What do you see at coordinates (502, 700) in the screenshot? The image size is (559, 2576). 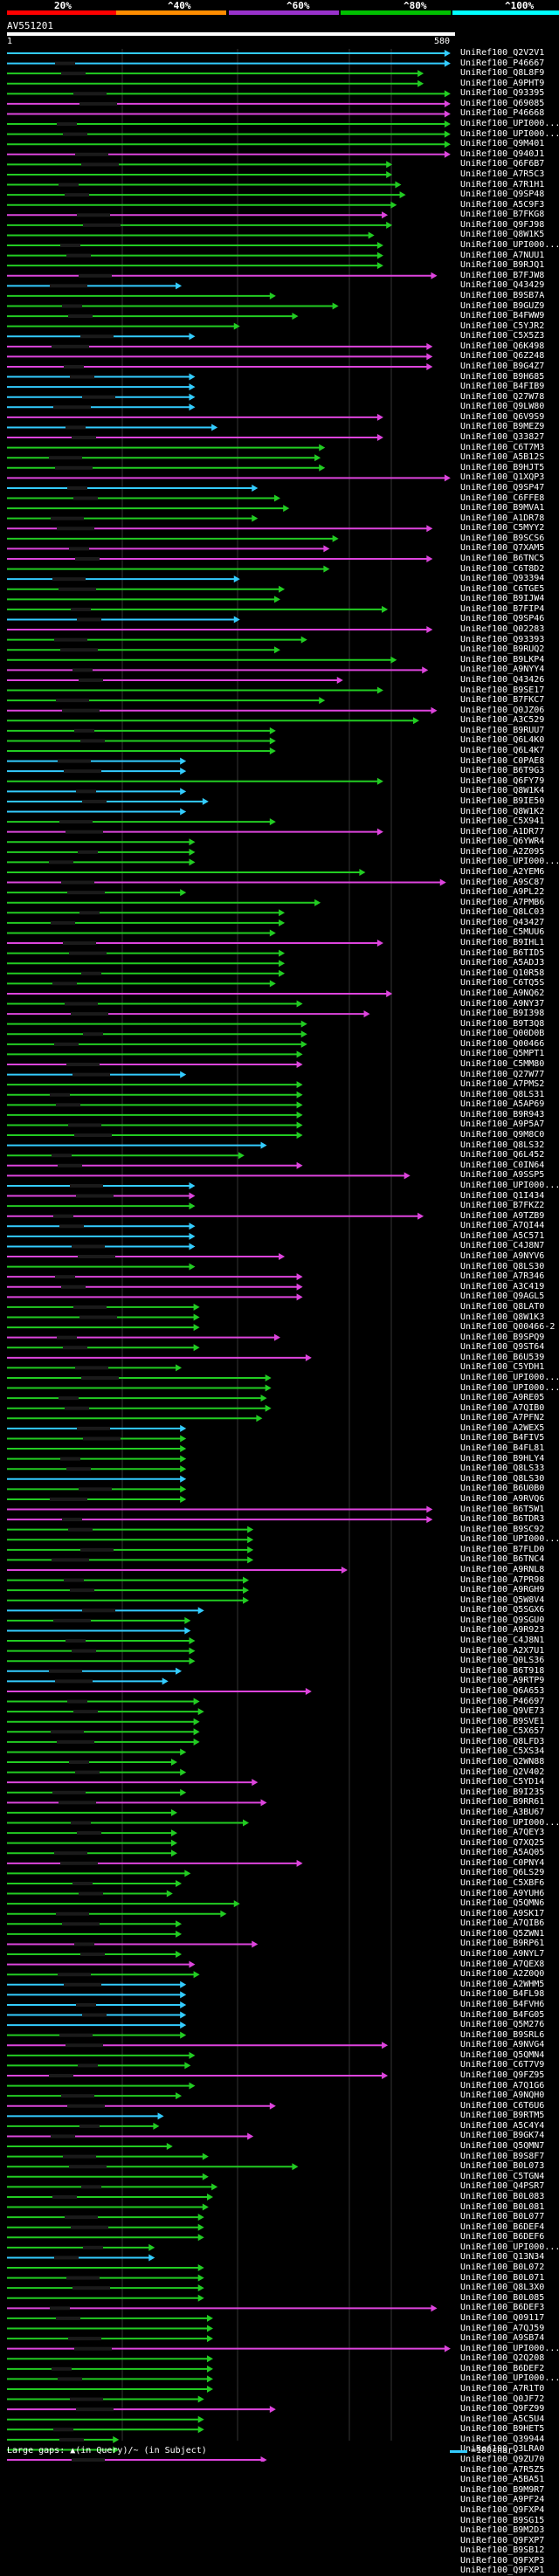 I see `hit-label: UniRef100_B7FKC7` at bounding box center [502, 700].